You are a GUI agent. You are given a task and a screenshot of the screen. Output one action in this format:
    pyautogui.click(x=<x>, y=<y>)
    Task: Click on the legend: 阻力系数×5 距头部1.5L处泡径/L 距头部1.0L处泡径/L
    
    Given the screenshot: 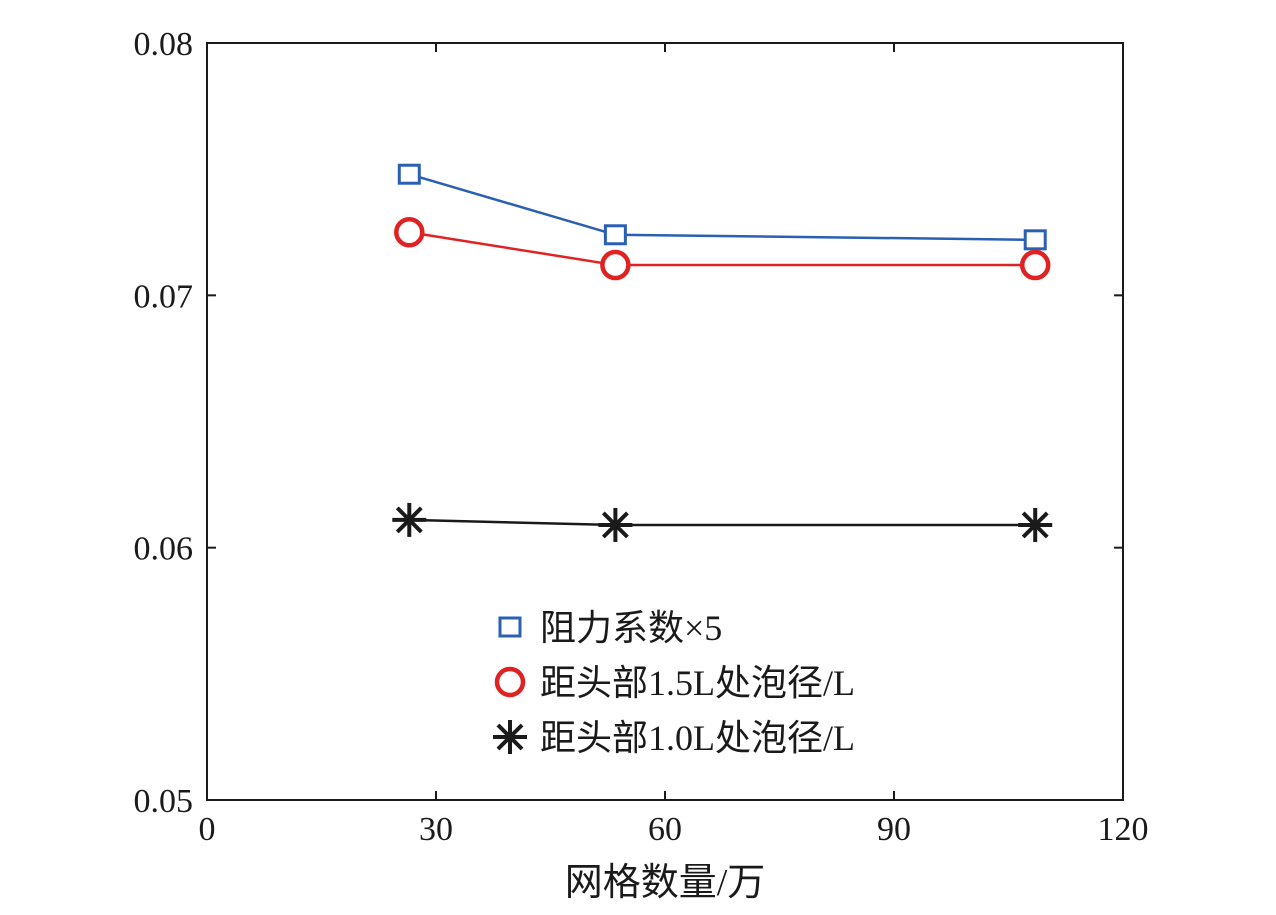 What is the action you would take?
    pyautogui.click(x=674, y=683)
    